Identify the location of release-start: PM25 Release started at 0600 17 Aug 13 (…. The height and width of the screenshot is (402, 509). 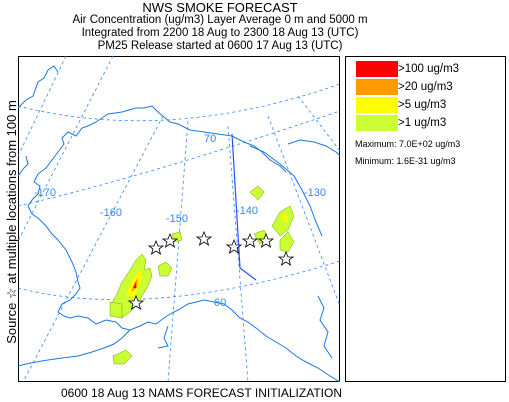
(220, 46).